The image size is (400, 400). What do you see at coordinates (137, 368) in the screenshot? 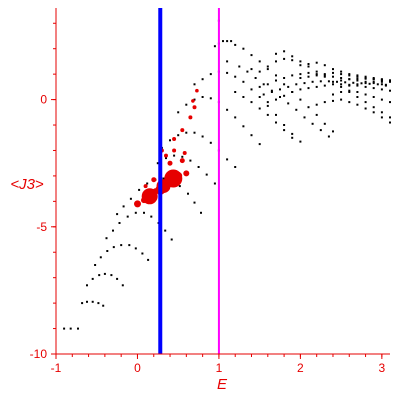
I see `x-tick-label: 0` at bounding box center [137, 368].